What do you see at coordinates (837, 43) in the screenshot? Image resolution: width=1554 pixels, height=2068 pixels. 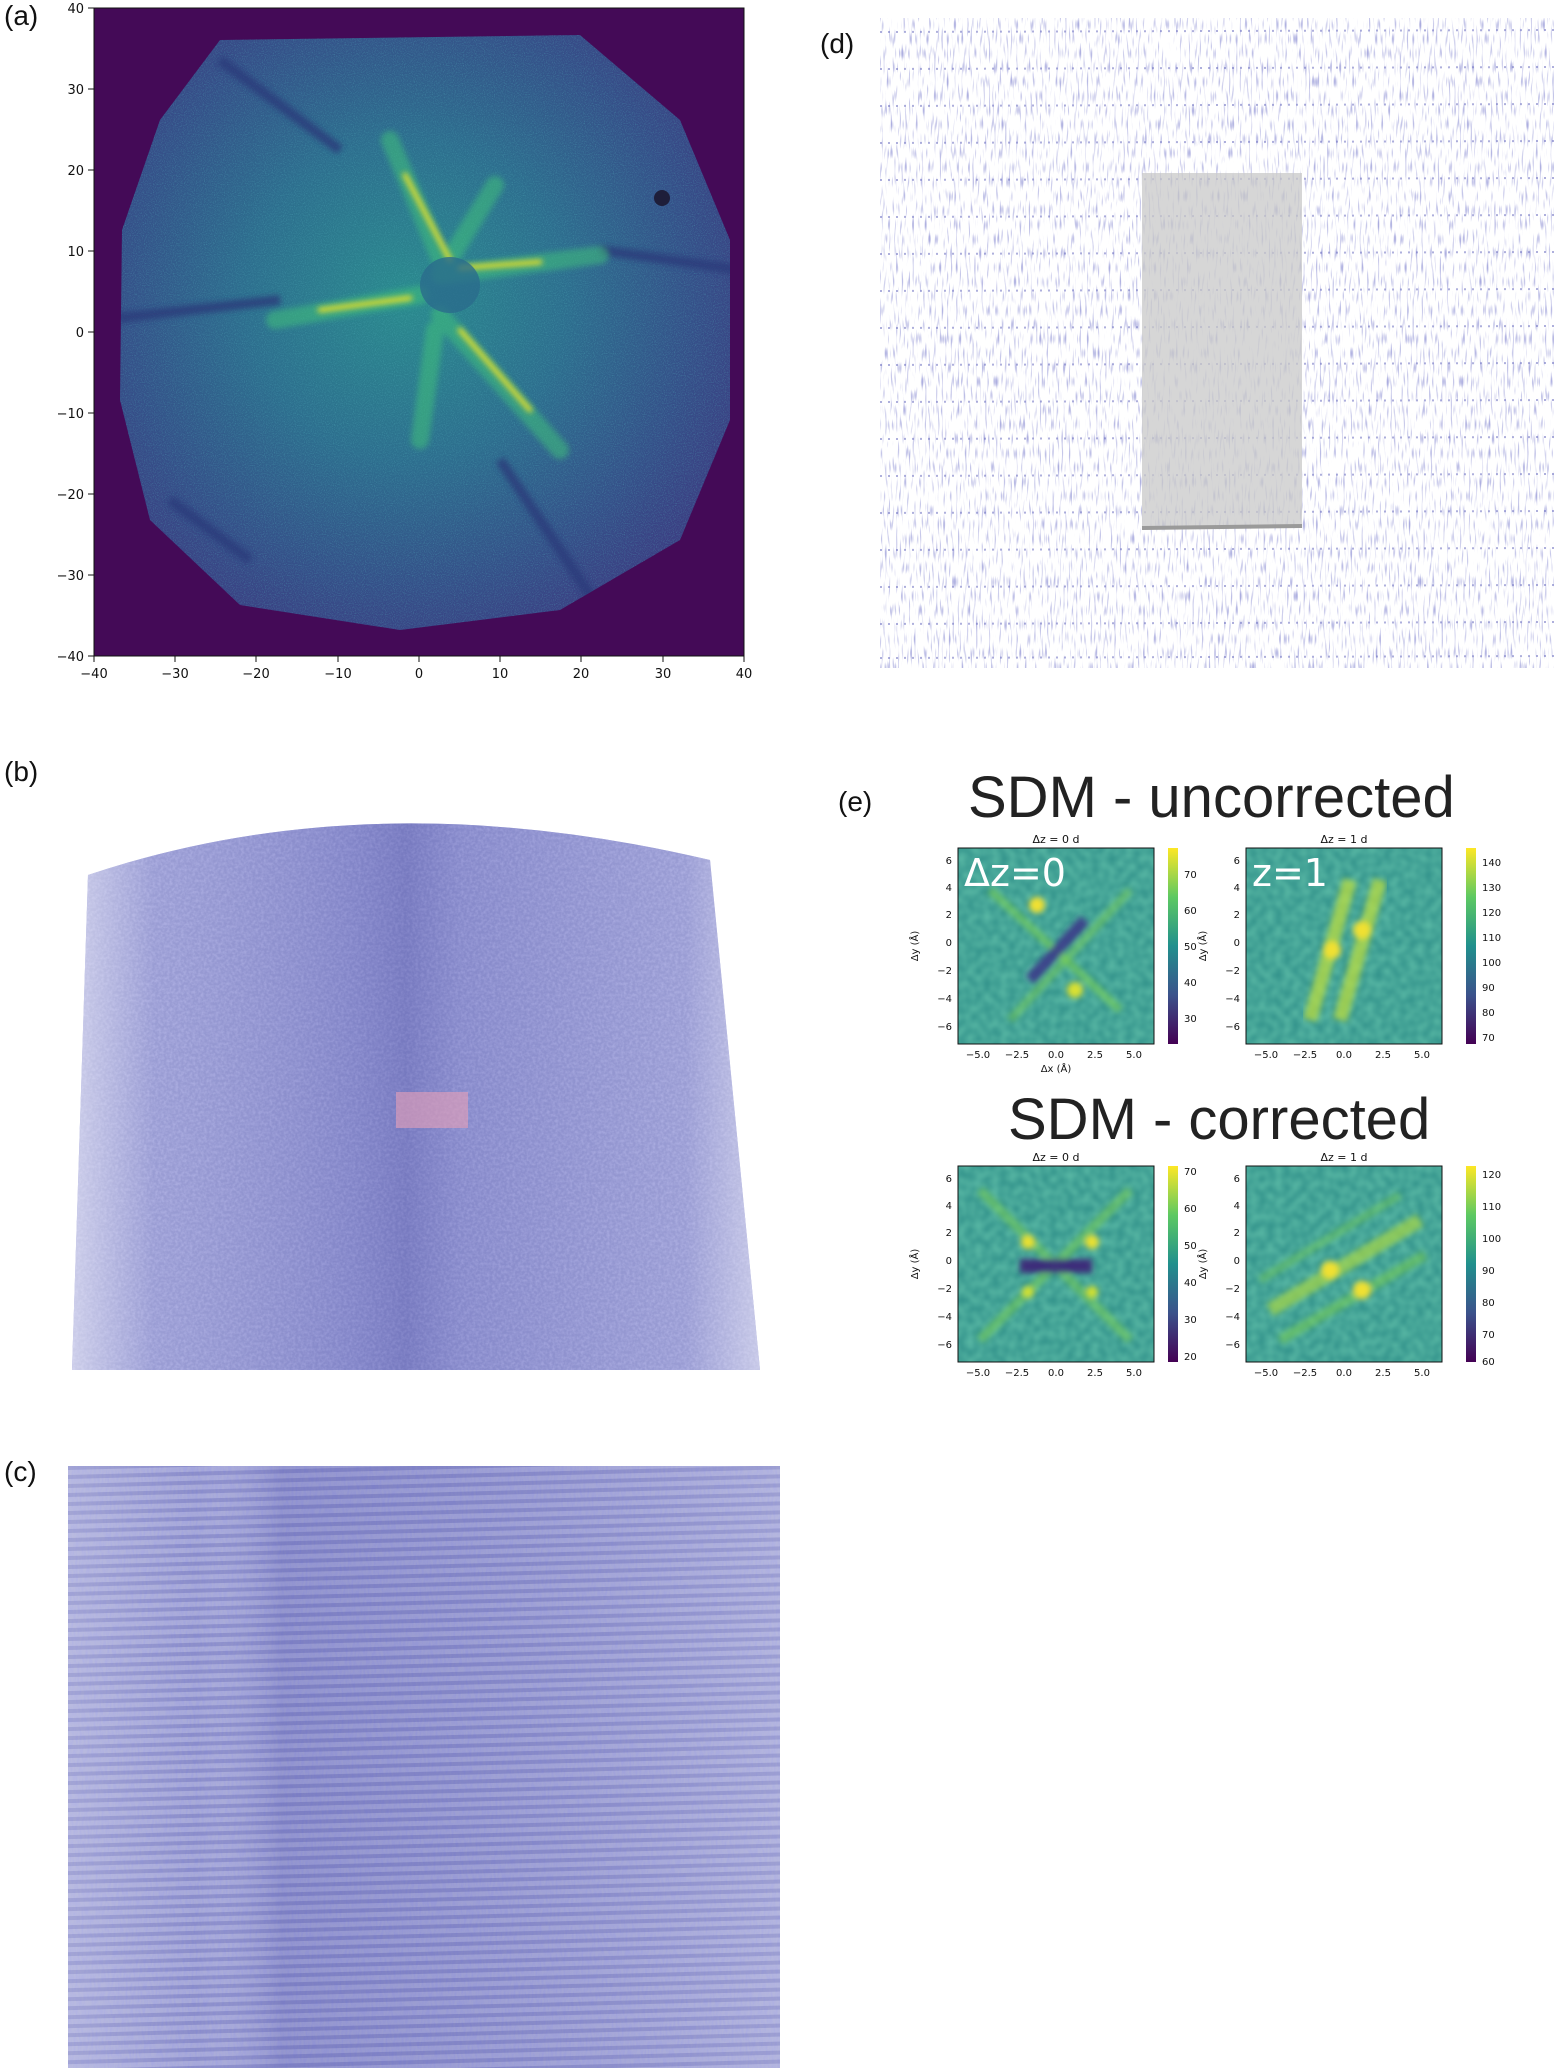 I see `panel-label-d: (d)` at bounding box center [837, 43].